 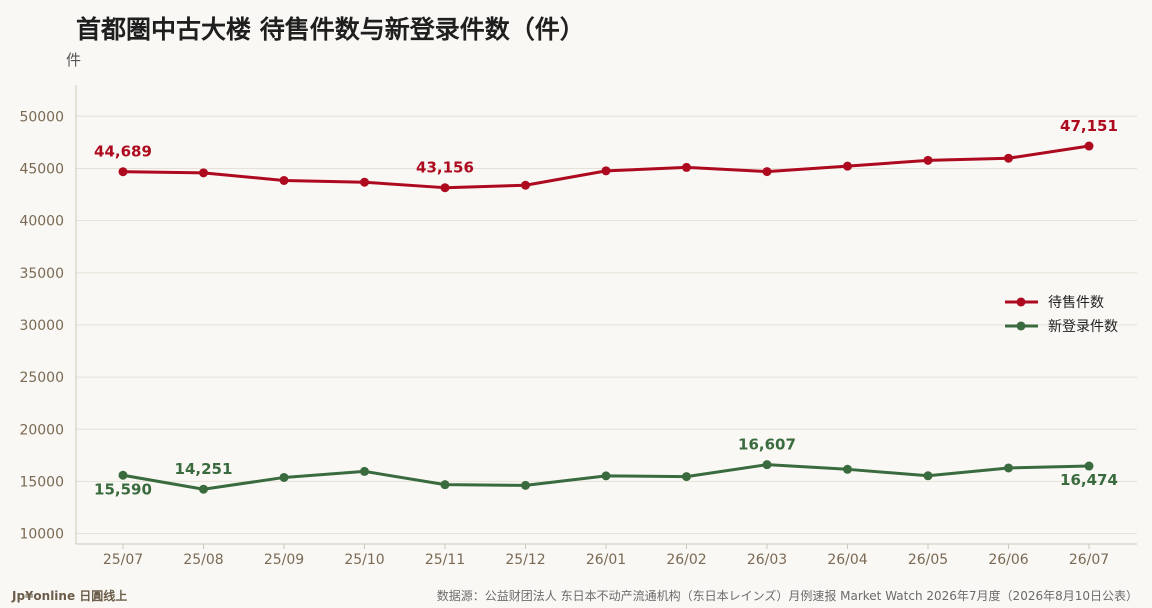 I want to click on y-axis-label: 件, so click(x=73, y=60).